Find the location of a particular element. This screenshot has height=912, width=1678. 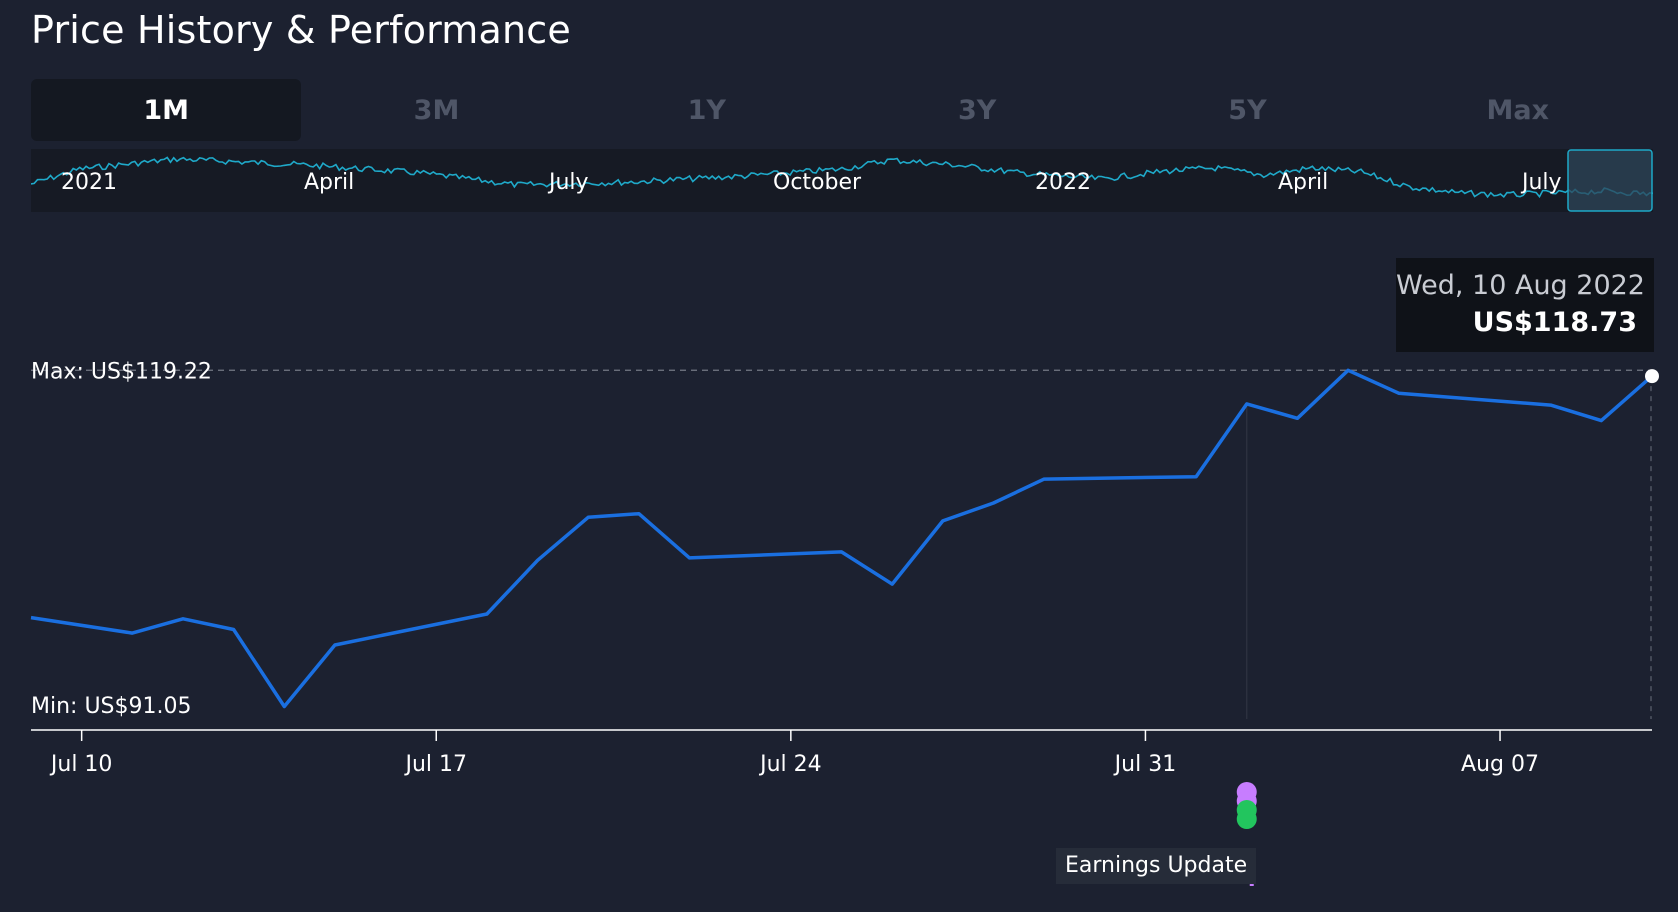

navigator-label-2021: 2021 is located at coordinates (89, 182).